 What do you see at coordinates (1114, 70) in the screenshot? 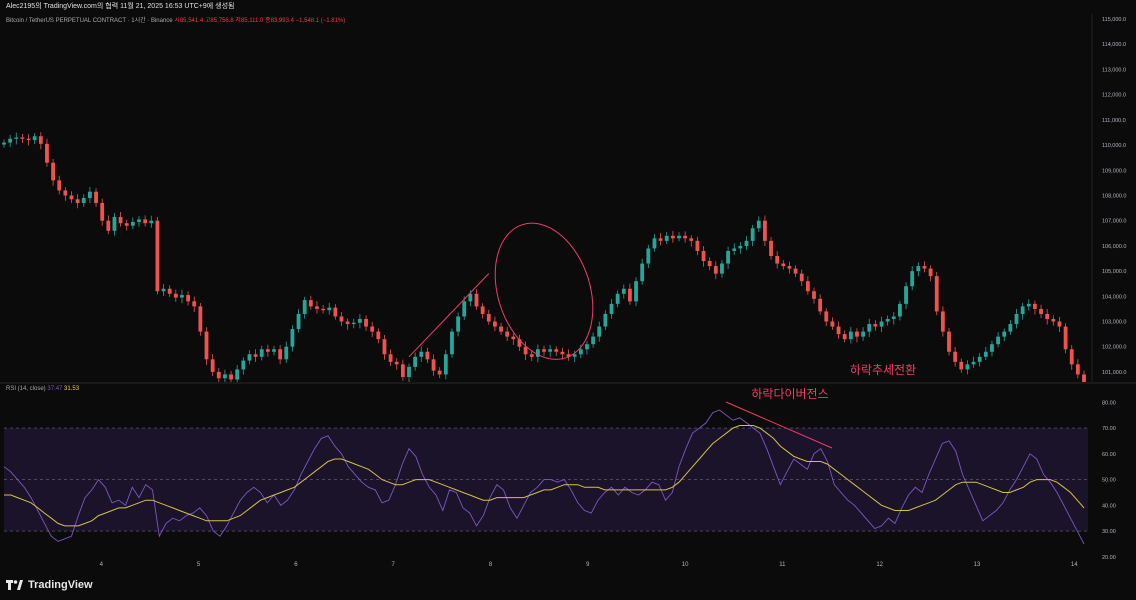
I see `price-tick-label: 113,000.0` at bounding box center [1114, 70].